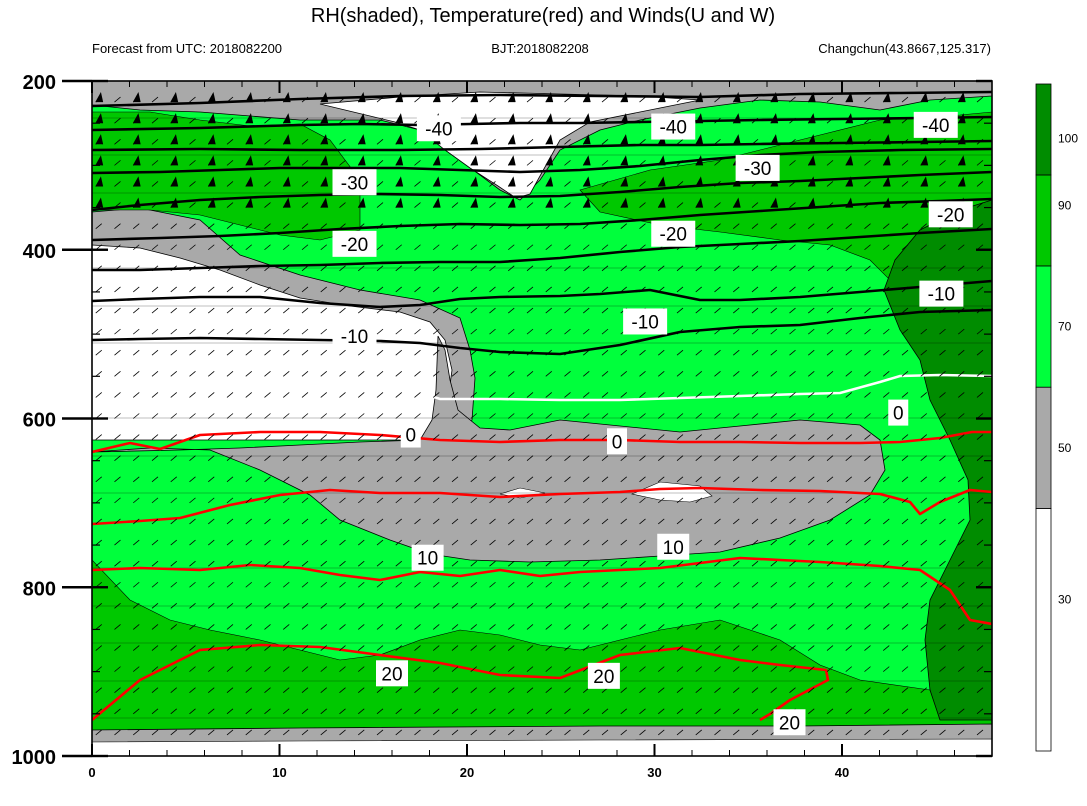 This screenshot has height=806, width=1087. I want to click on colorbar-segment, so click(1043, 129).